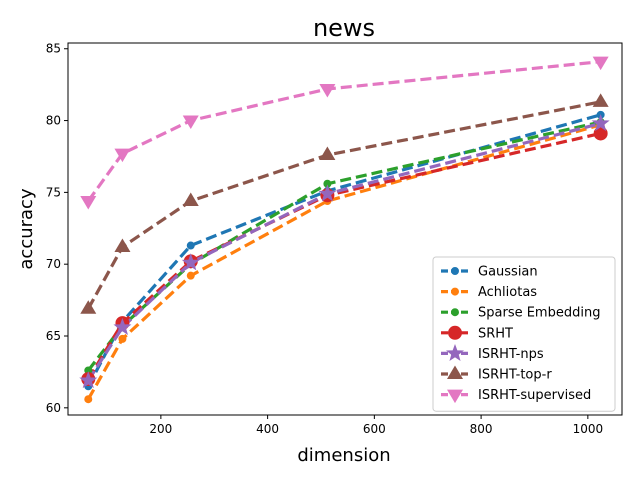 This screenshot has width=640, height=480. Describe the element at coordinates (534, 395) in the screenshot. I see `legend-label-isrht-supervised: ISRHT-supervised` at that location.